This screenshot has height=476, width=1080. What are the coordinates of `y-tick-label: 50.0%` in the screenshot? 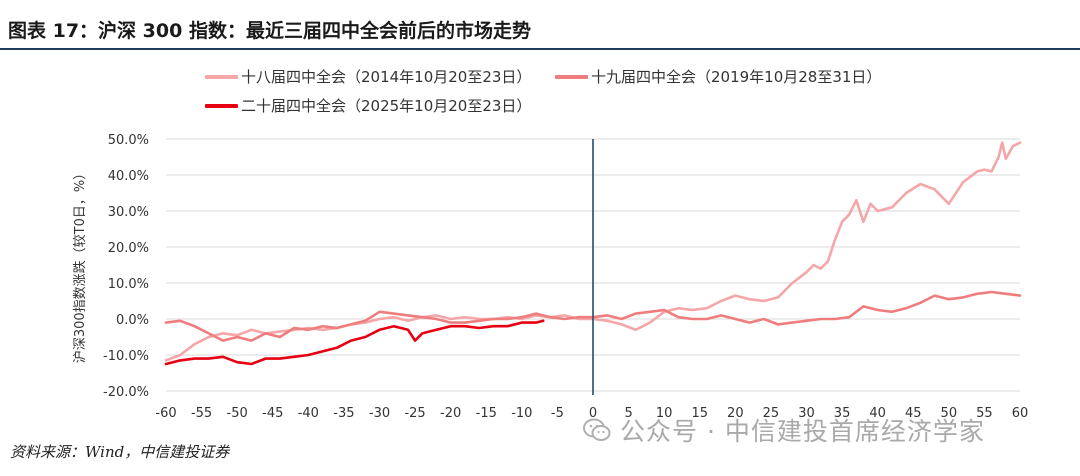 It's located at (128, 140).